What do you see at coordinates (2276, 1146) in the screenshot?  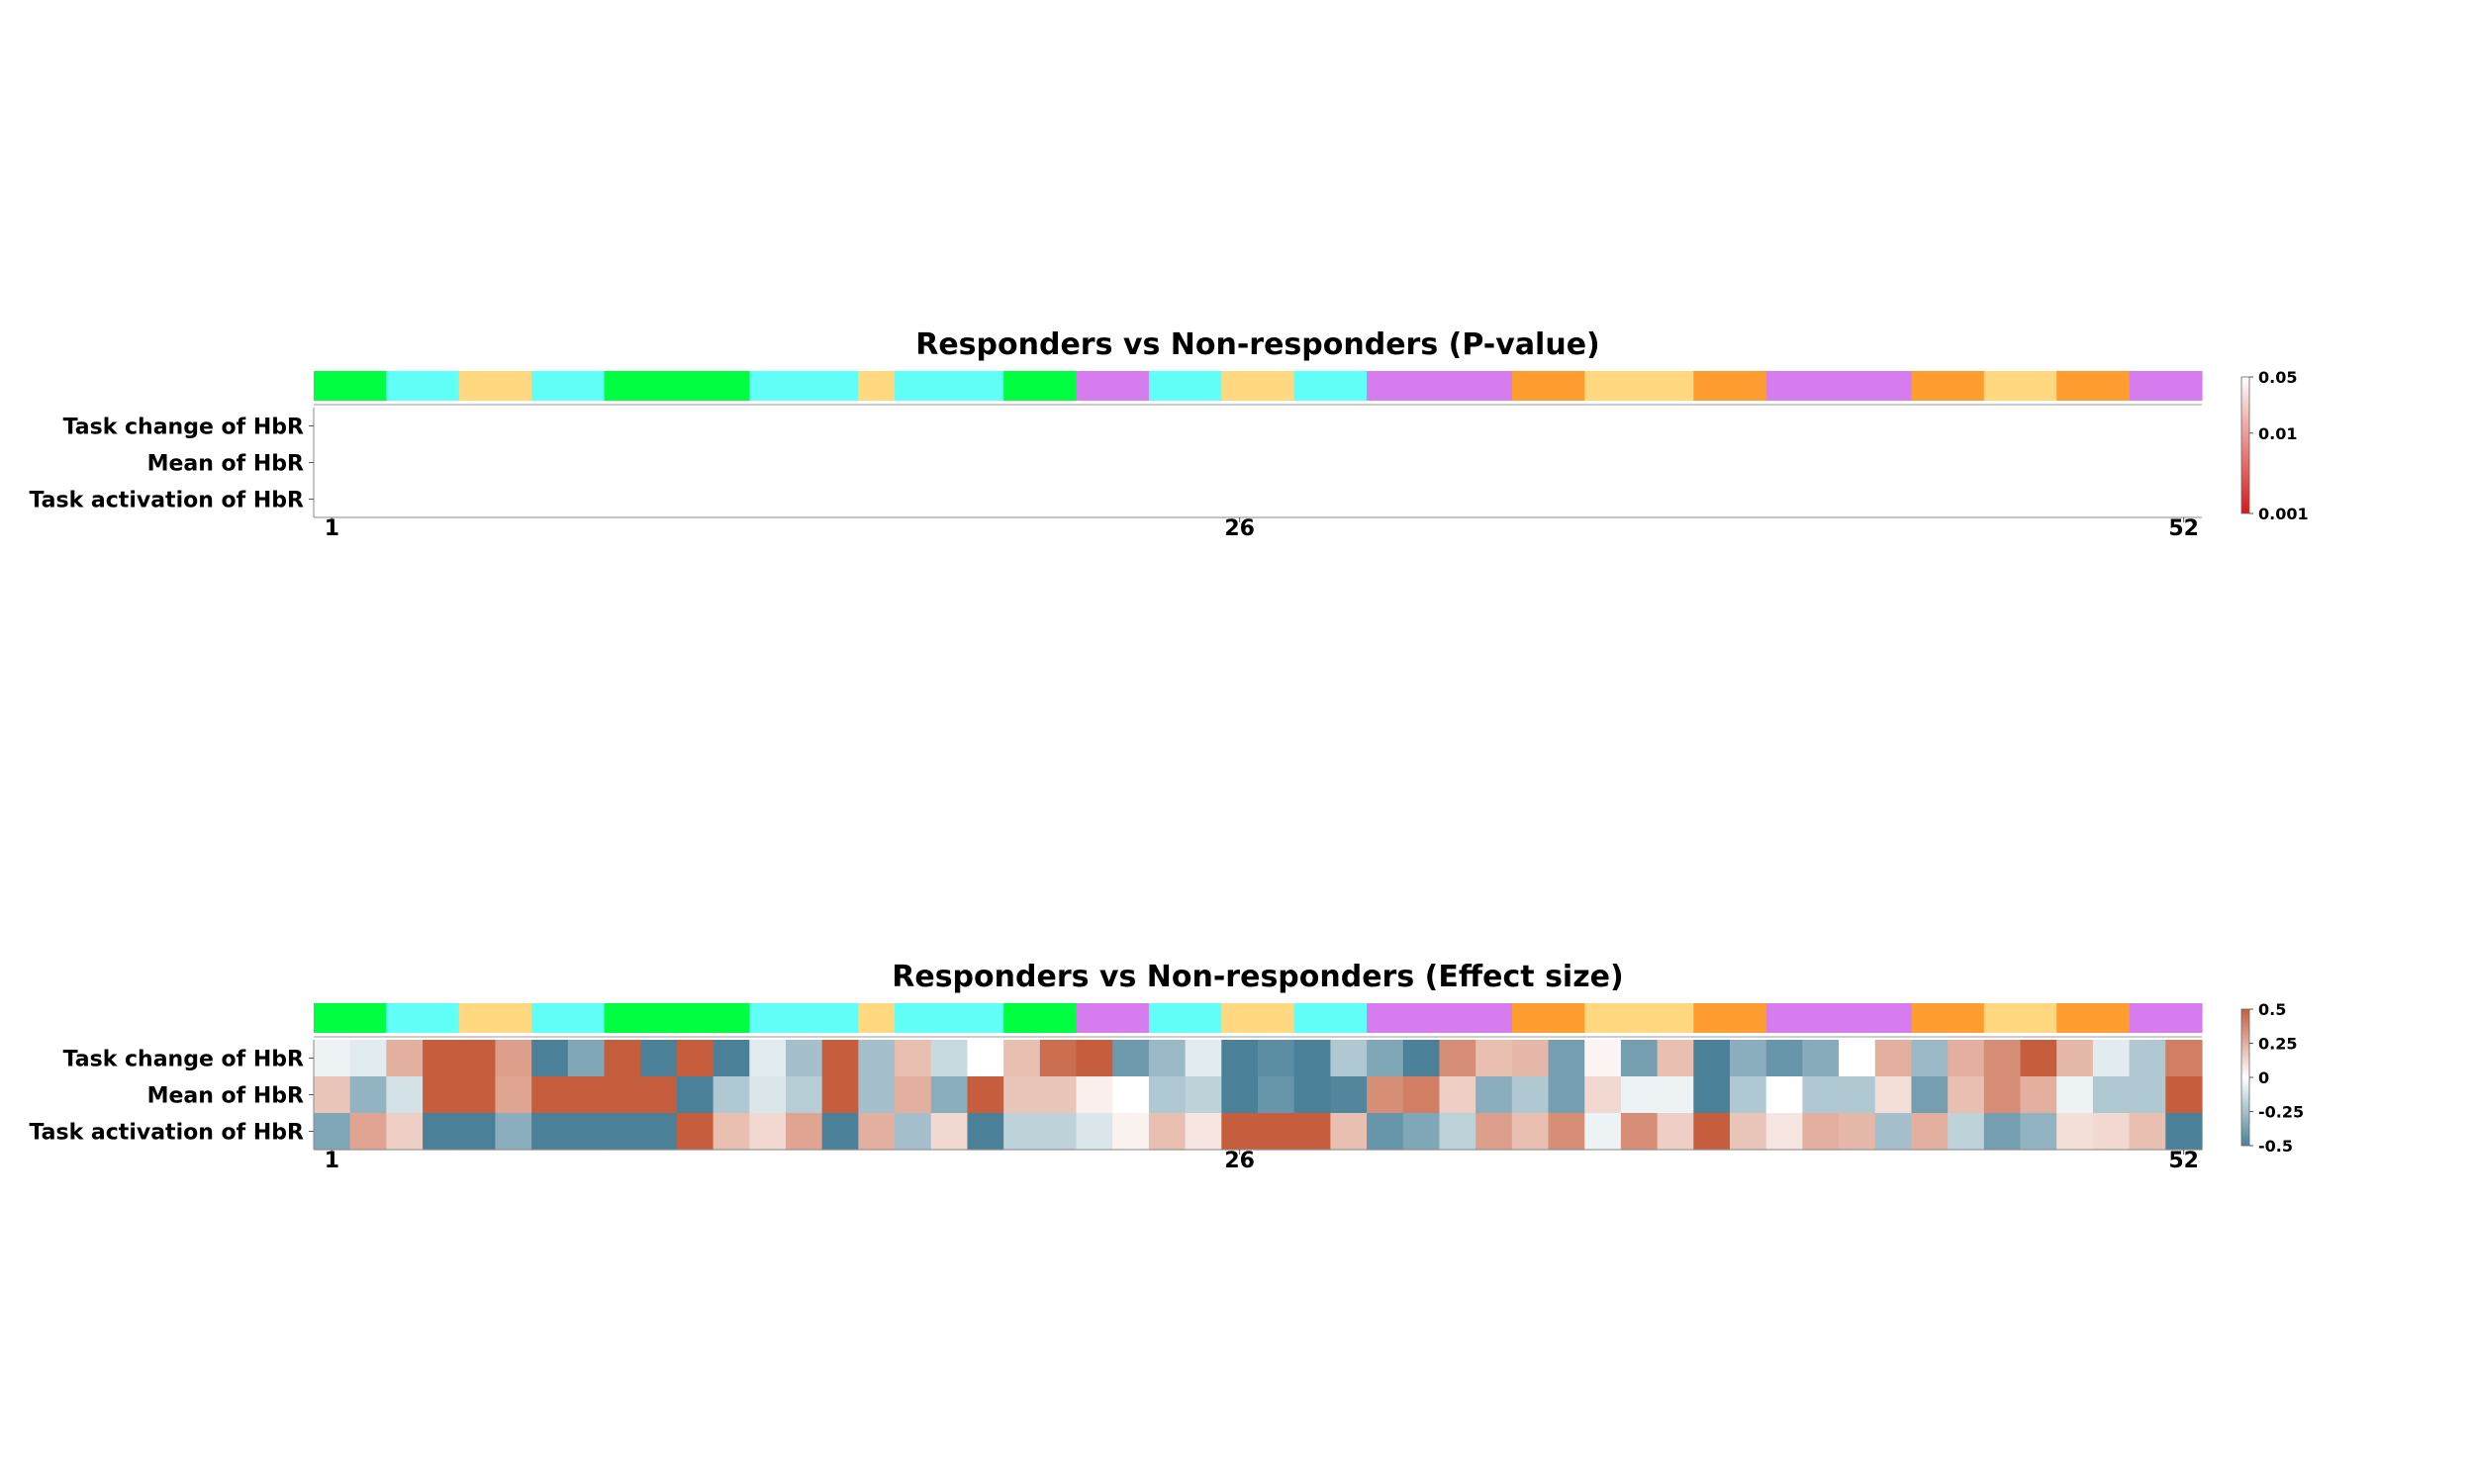 I see `colorbar-tick-label: -0.5` at bounding box center [2276, 1146].